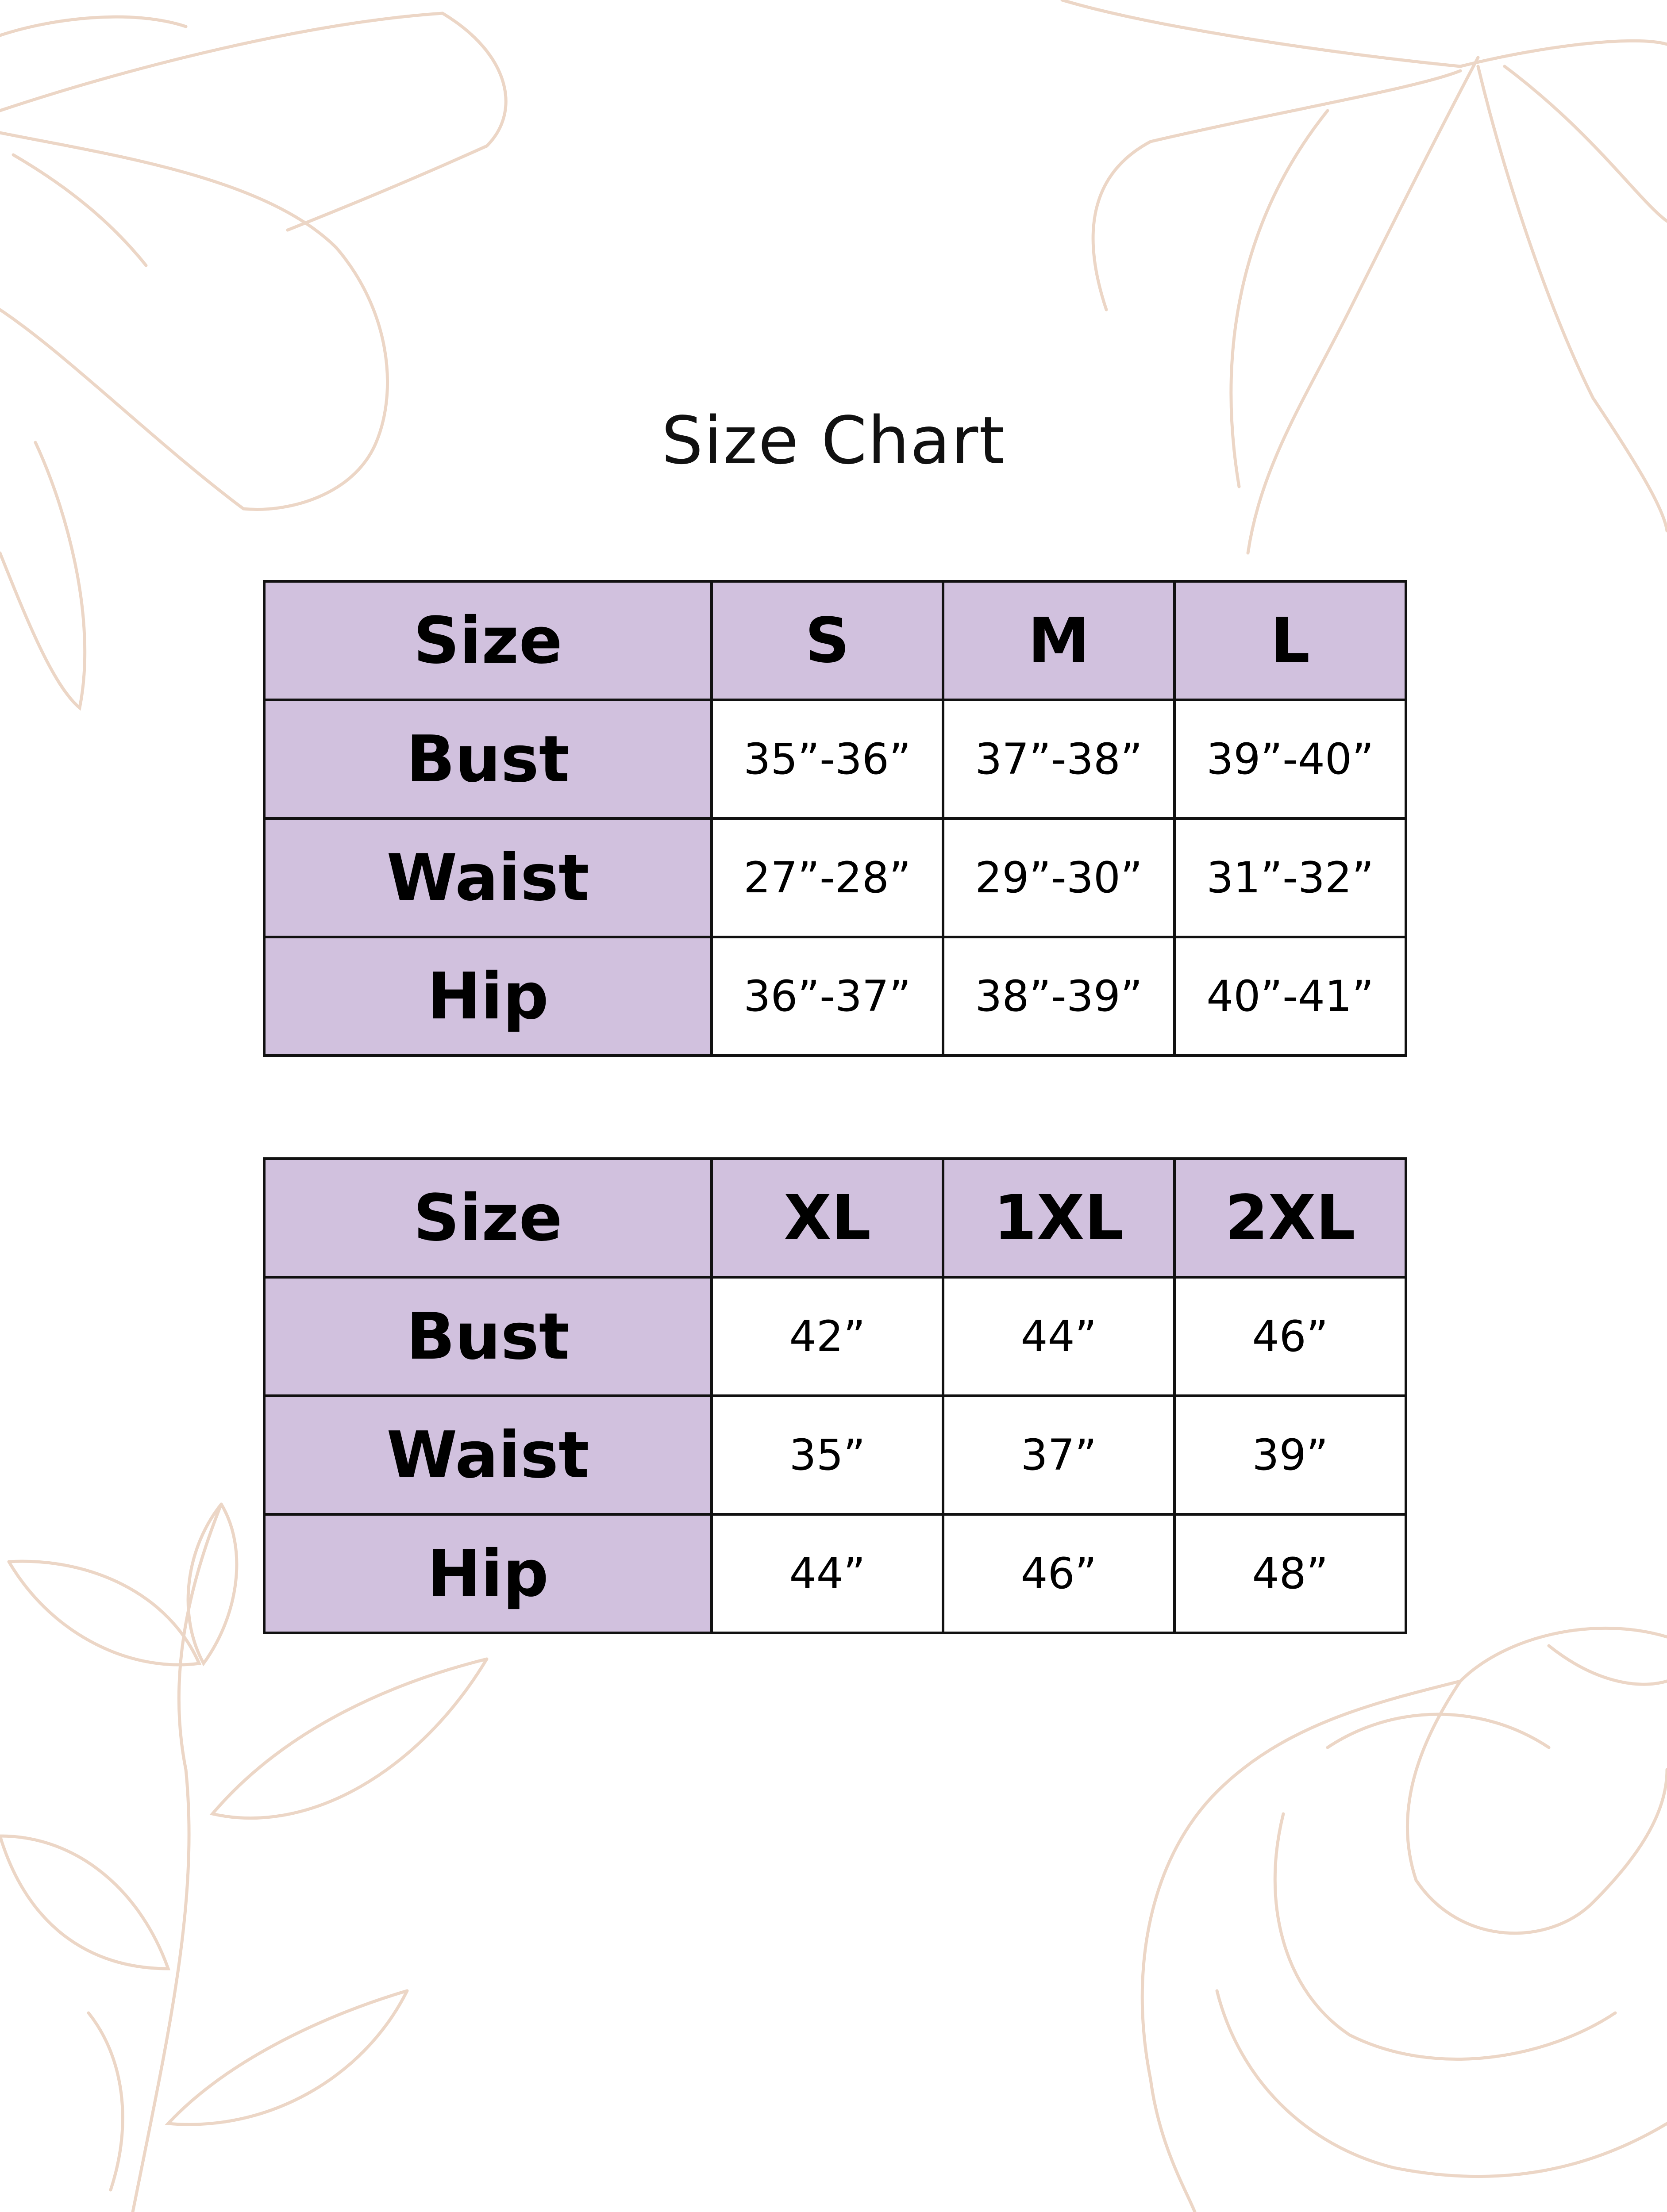  I want to click on table-cell: 31”-32”, so click(1290, 878).